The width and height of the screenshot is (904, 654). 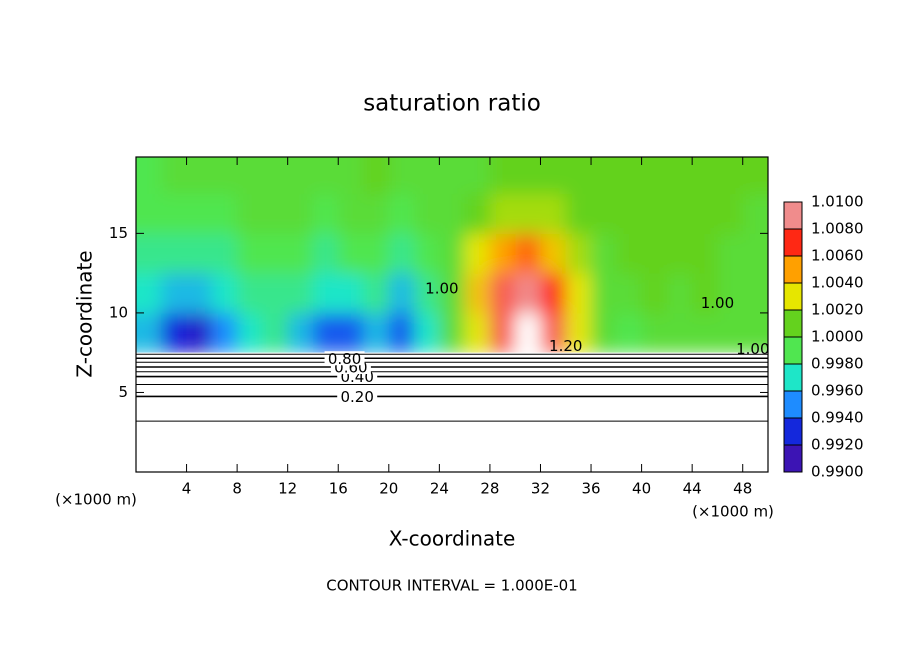 I want to click on x-tick-label: 16, so click(x=338, y=489).